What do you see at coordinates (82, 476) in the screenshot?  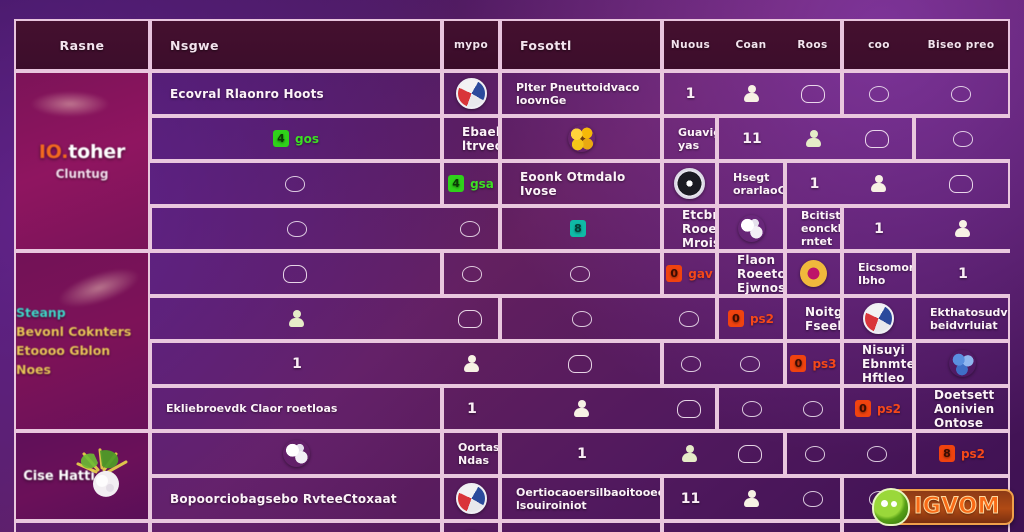 I see `group-cell-cise-hatti: Cise Hatti` at bounding box center [82, 476].